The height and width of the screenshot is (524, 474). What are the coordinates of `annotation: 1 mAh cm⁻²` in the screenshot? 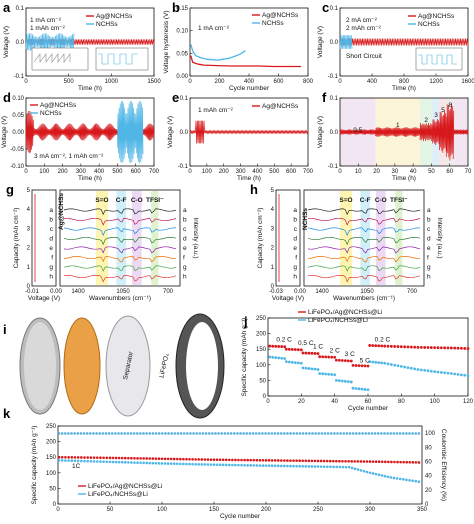 It's located at (48, 28).